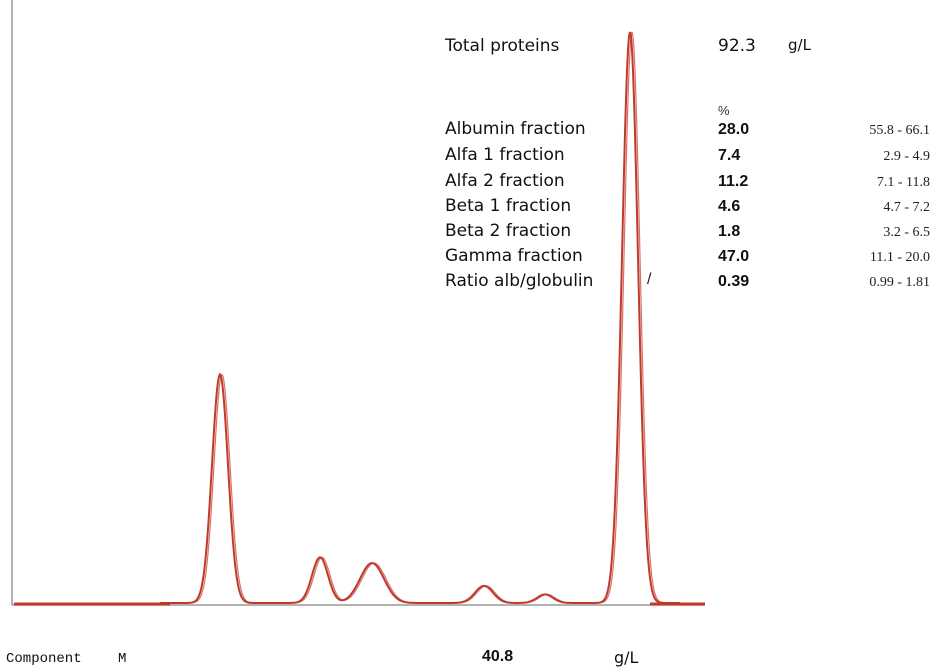 The image size is (937, 669). What do you see at coordinates (122, 659) in the screenshot?
I see `component-name: M` at bounding box center [122, 659].